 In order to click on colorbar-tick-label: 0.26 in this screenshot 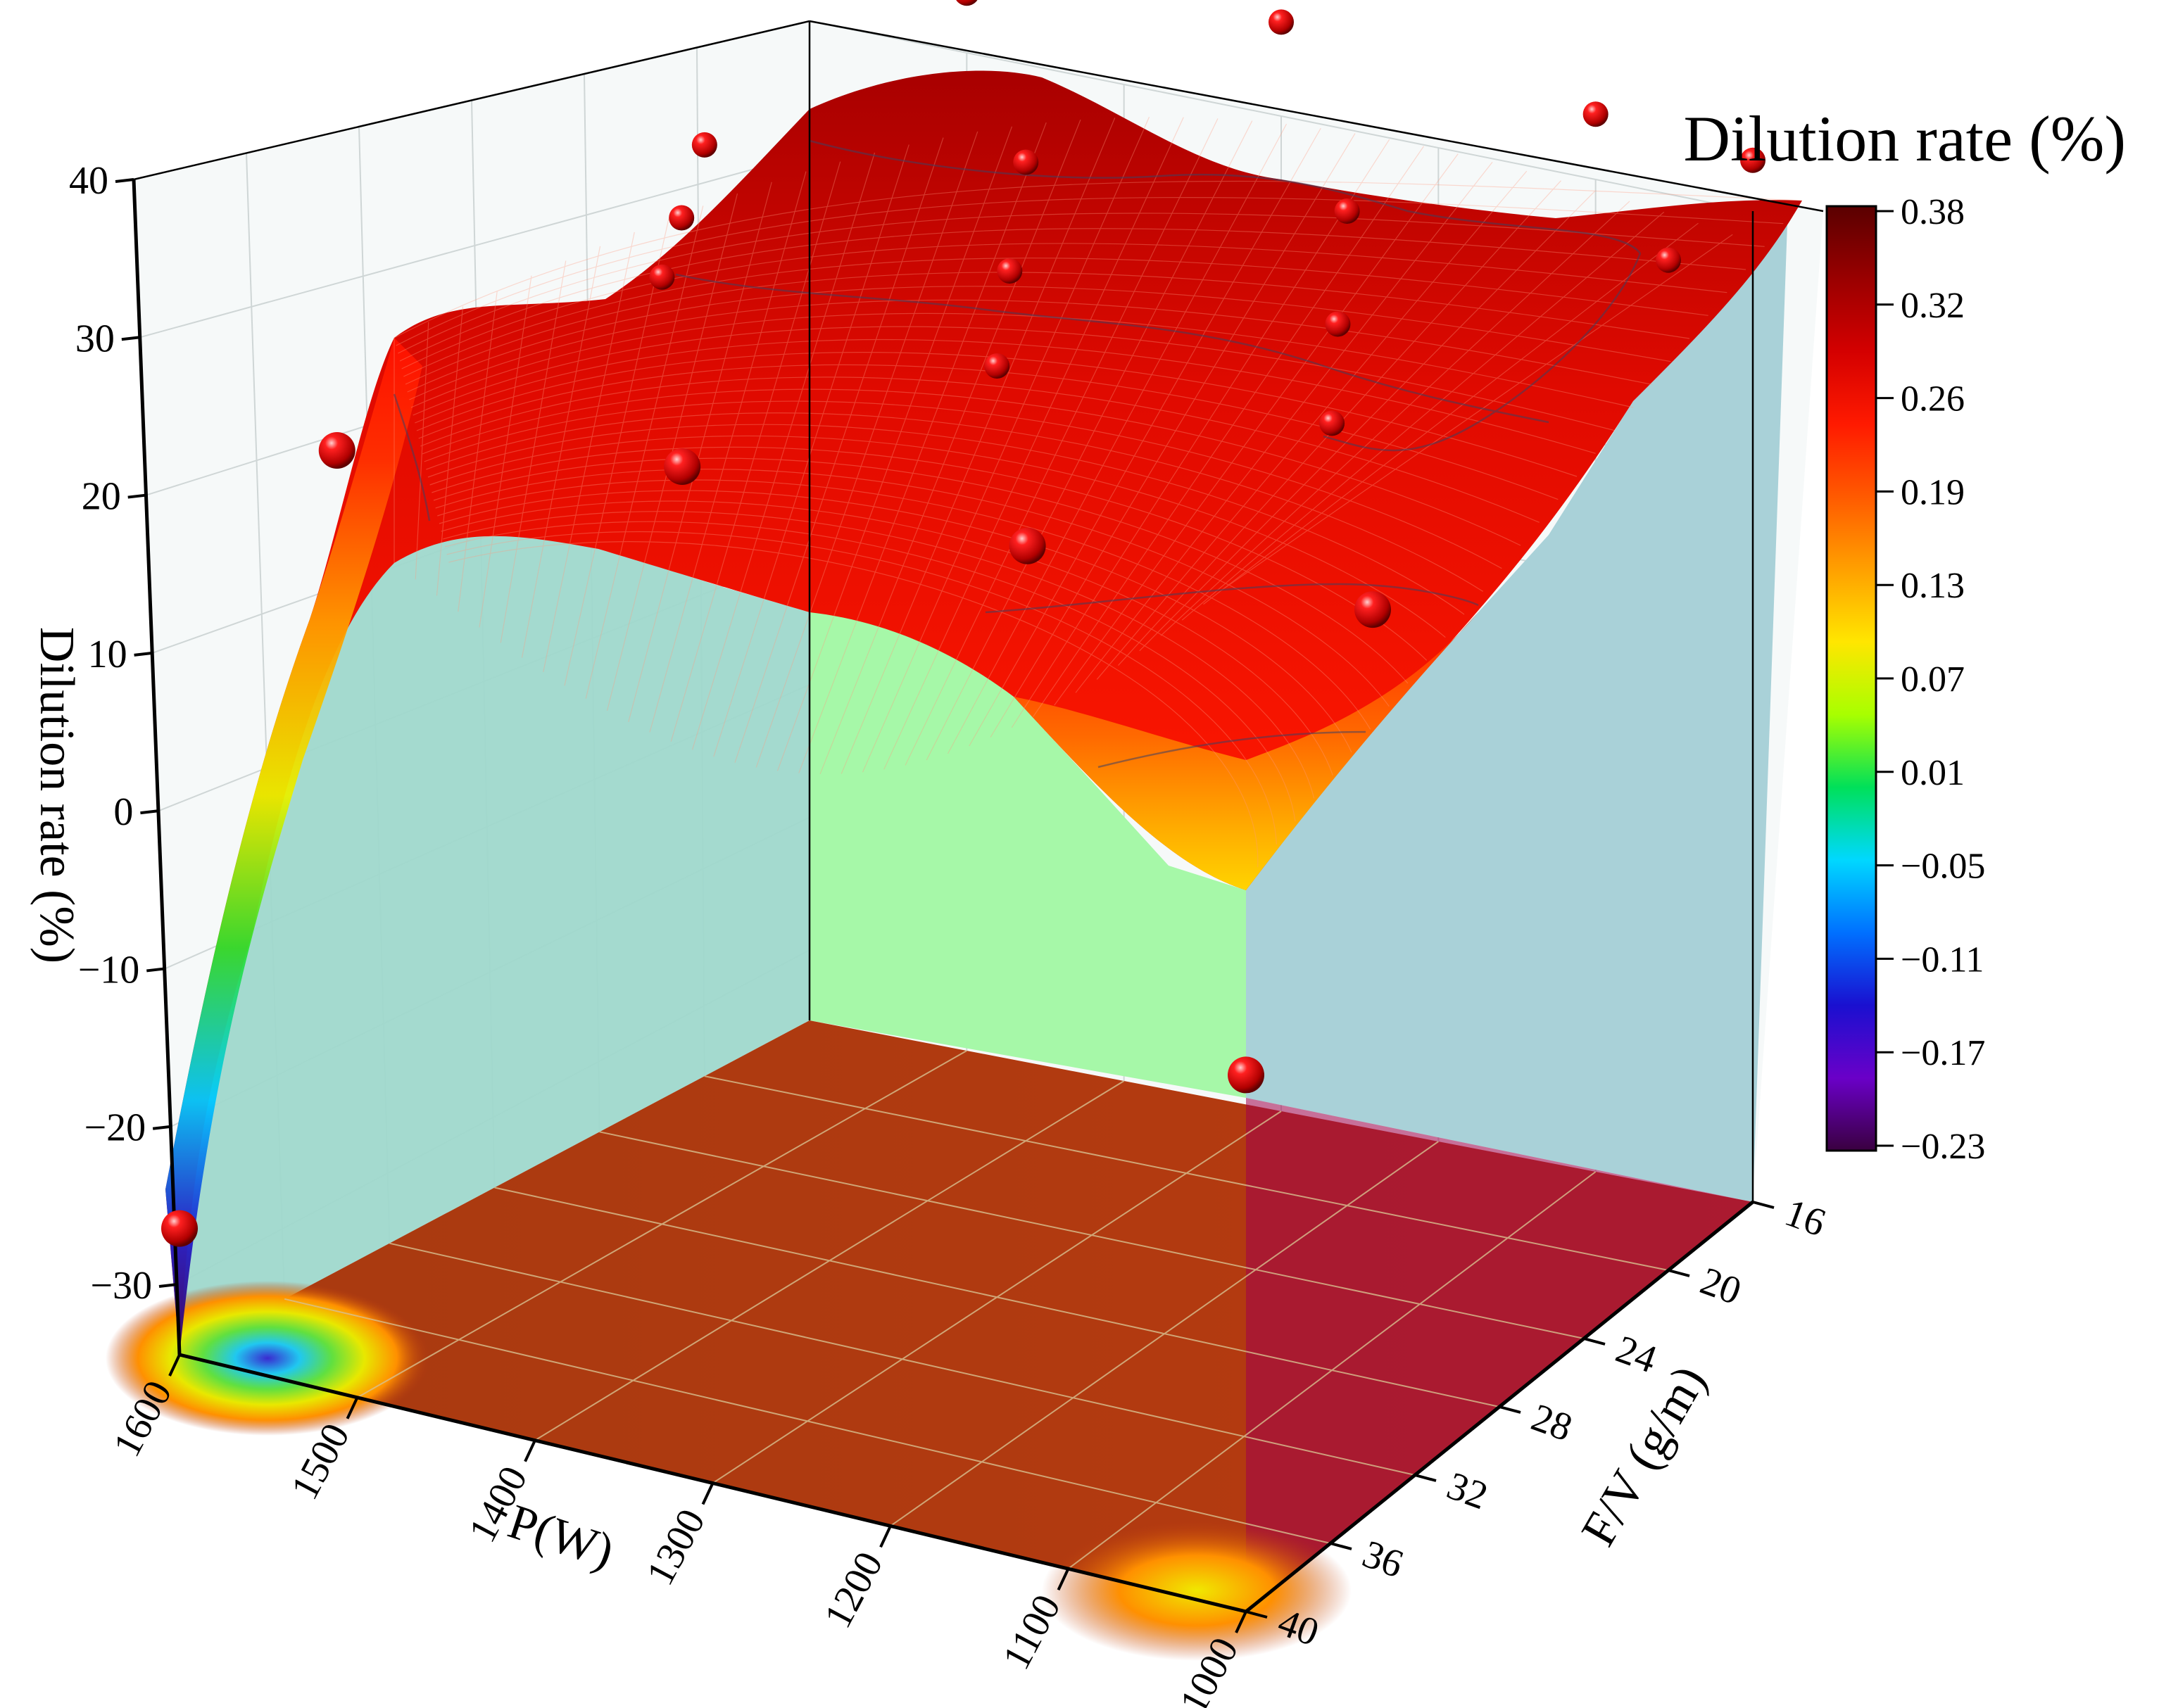, I will do `click(1933, 399)`.